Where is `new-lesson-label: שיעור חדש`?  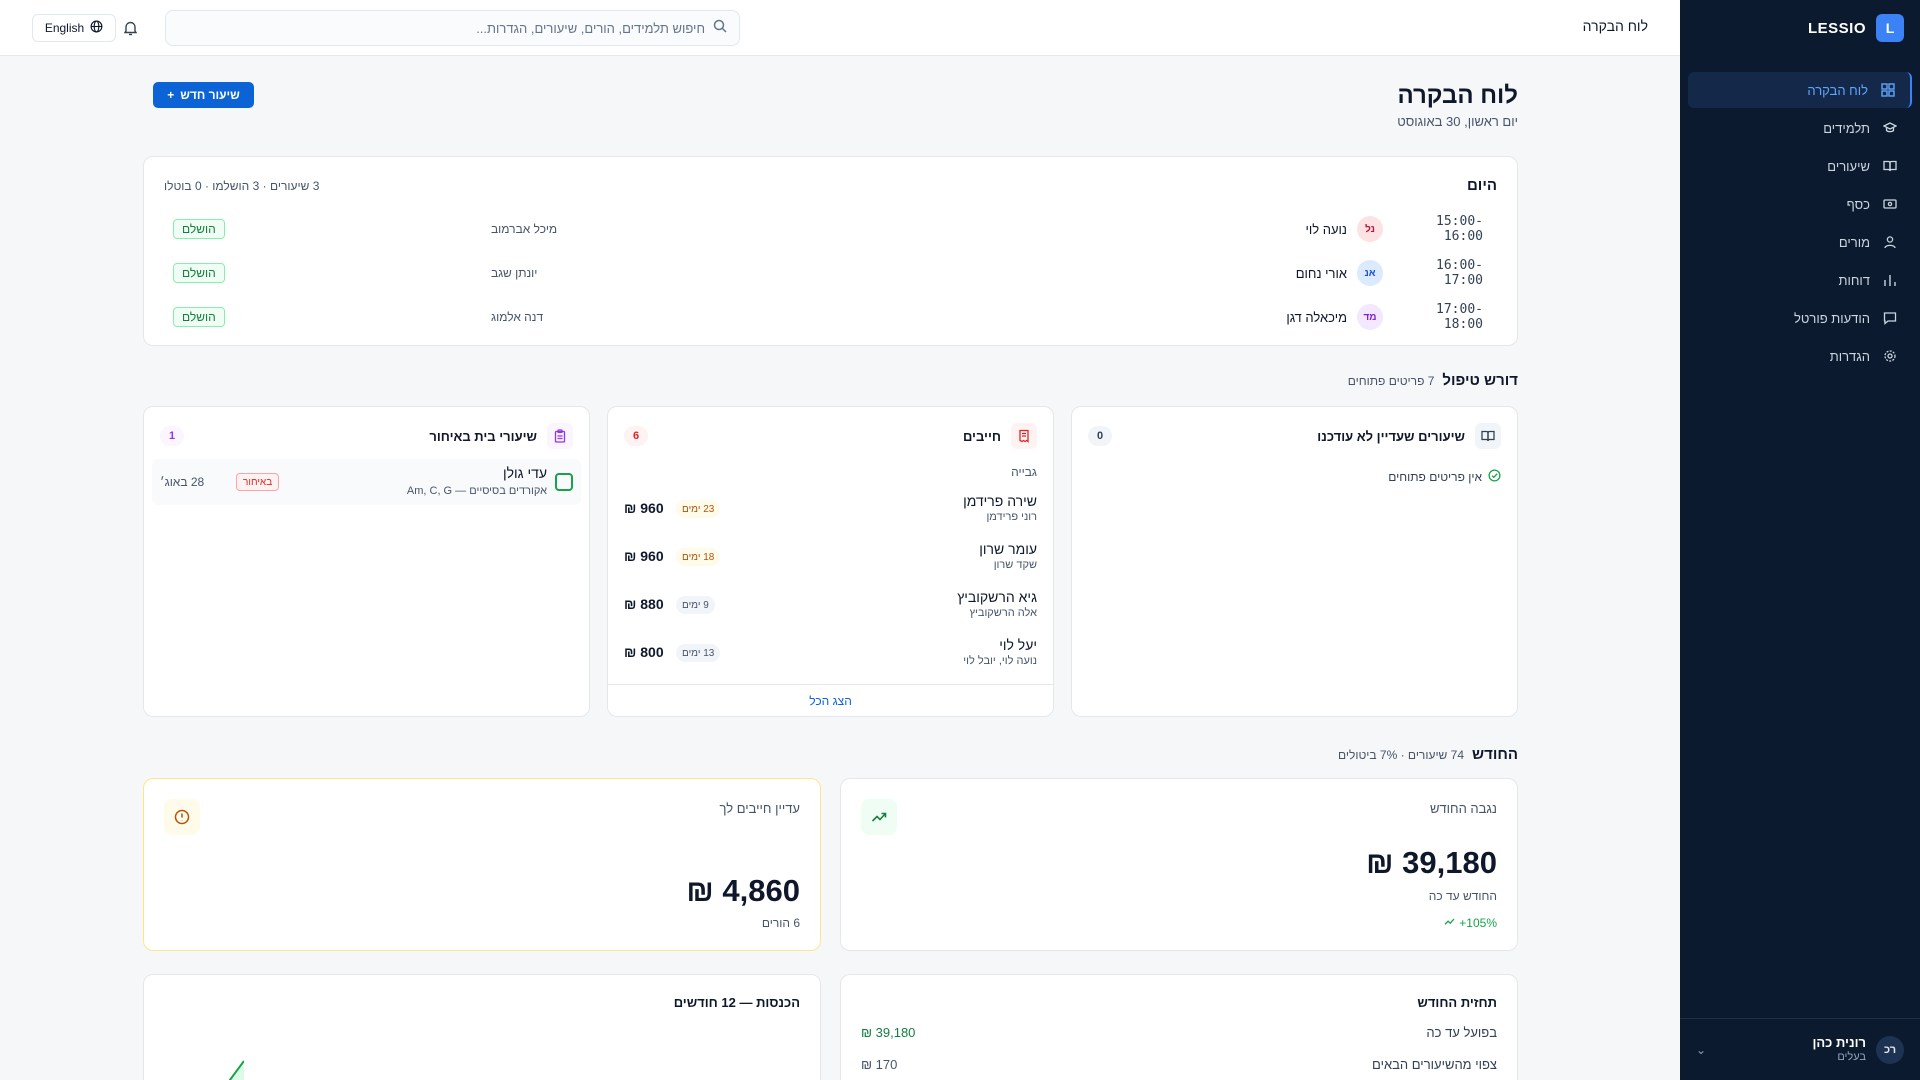 new-lesson-label: שיעור חדש is located at coordinates (210, 95).